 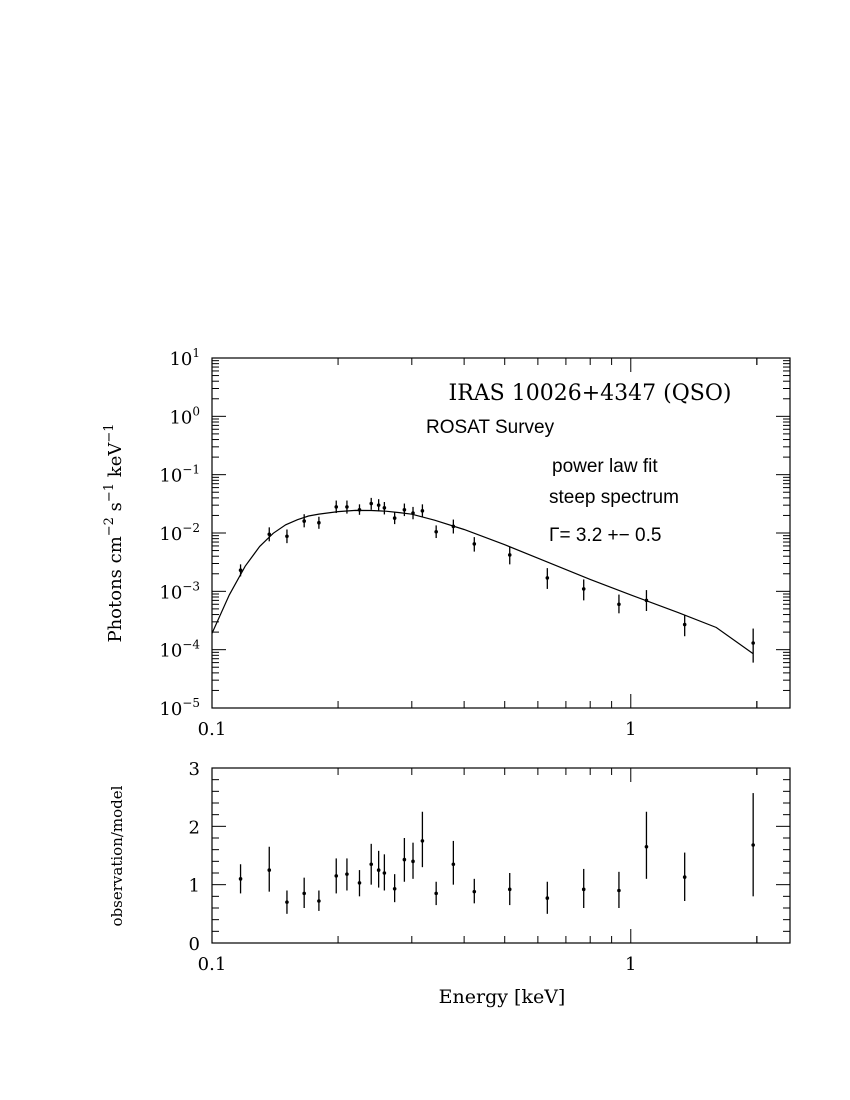 I want to click on gamma-symbol: Γ, so click(x=554, y=535).